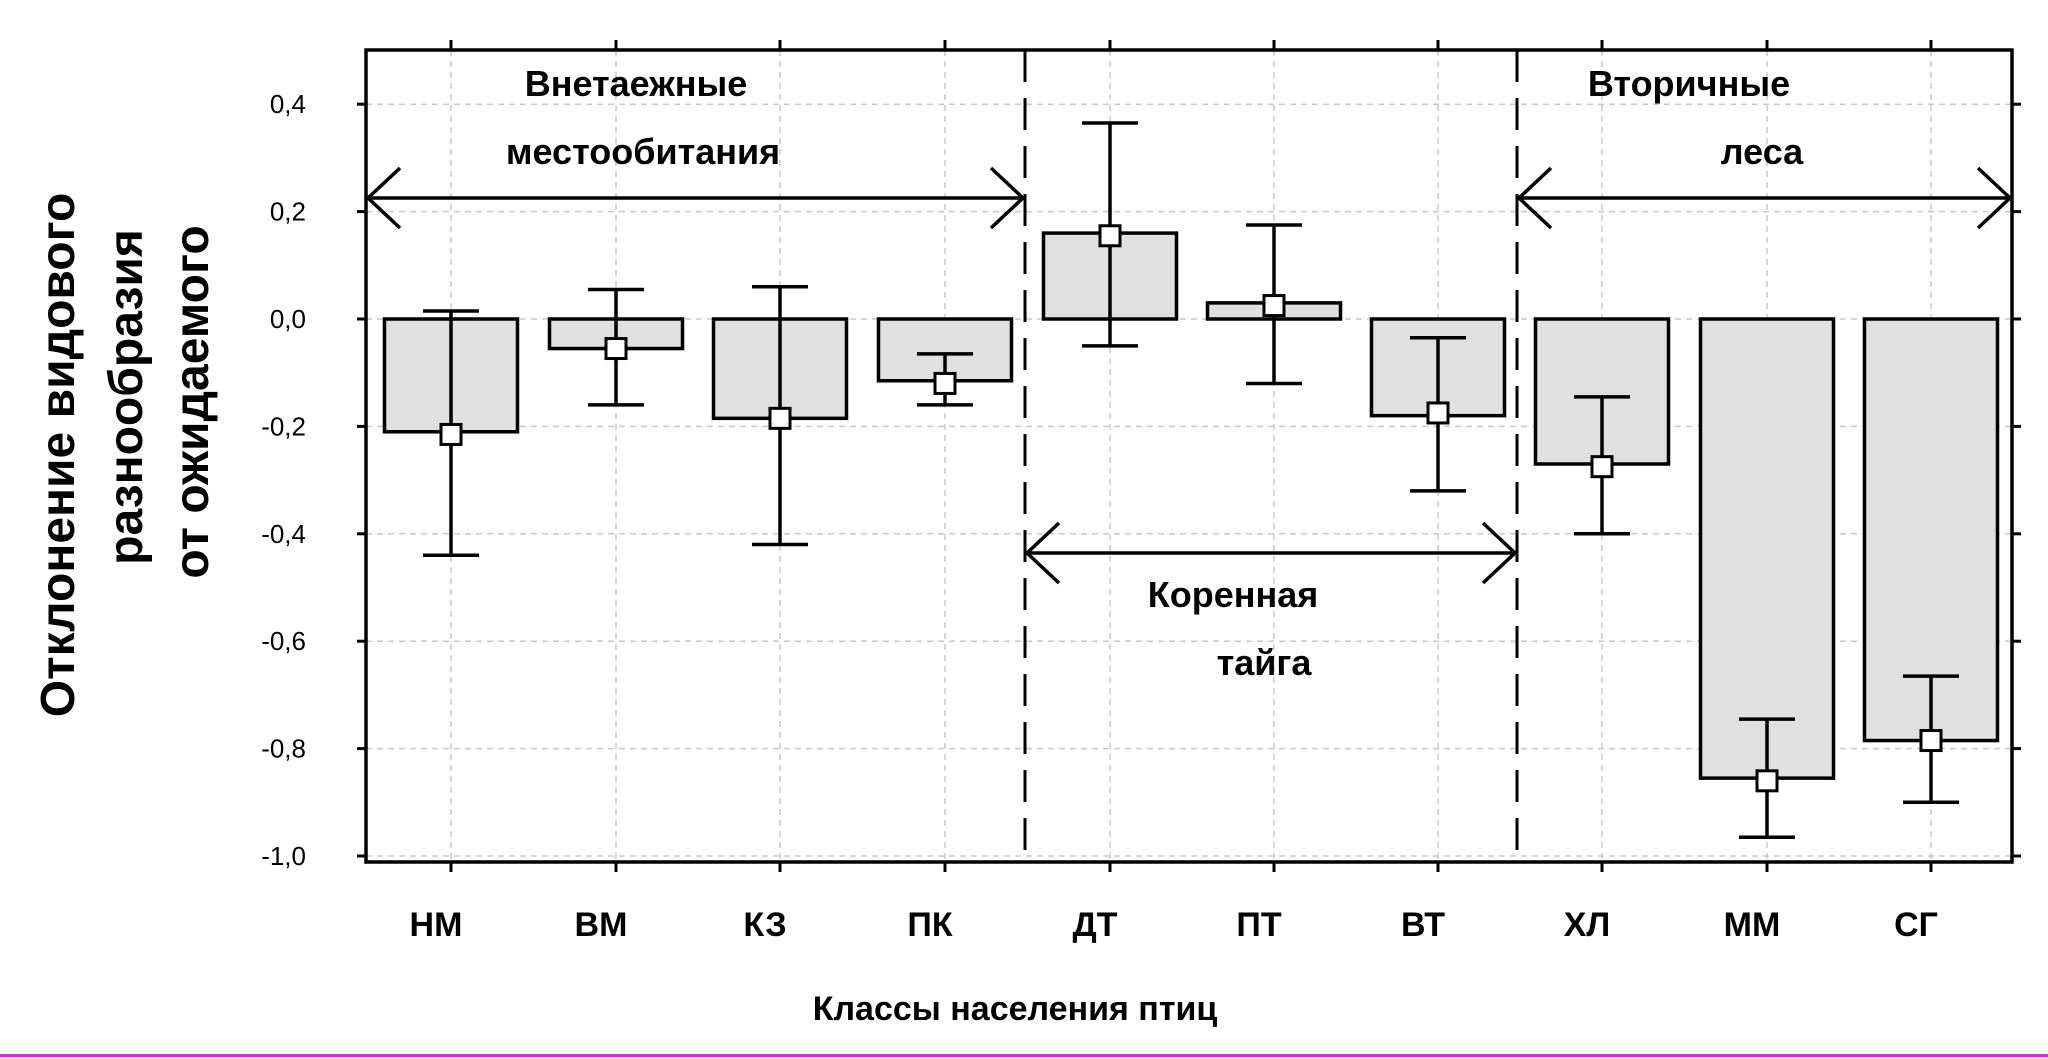 This screenshot has width=2048, height=1059. I want to click on x-tick-label: СГ, so click(1916, 925).